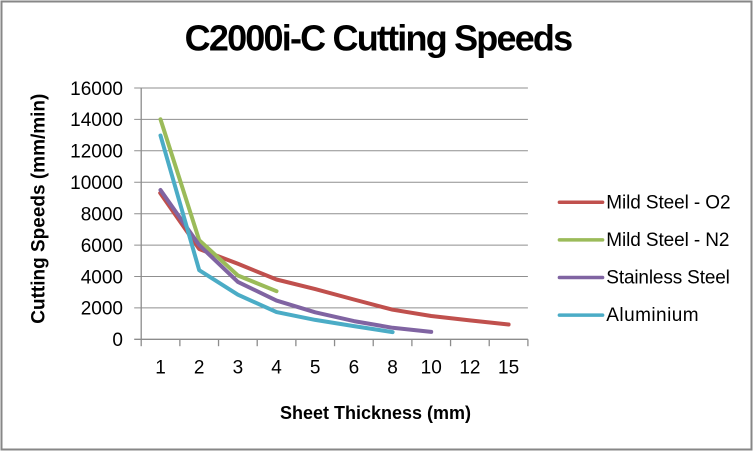 This screenshot has width=753, height=451. I want to click on svg-text: 16000, so click(96, 89).